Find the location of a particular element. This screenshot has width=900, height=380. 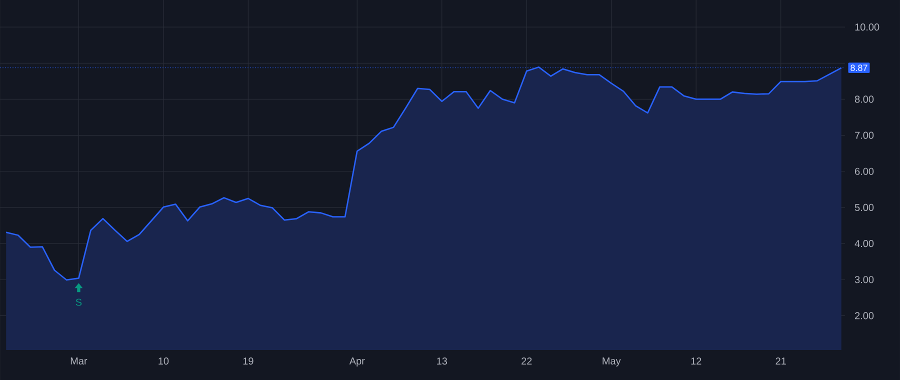

y-tick-label: 3.00 is located at coordinates (864, 280).